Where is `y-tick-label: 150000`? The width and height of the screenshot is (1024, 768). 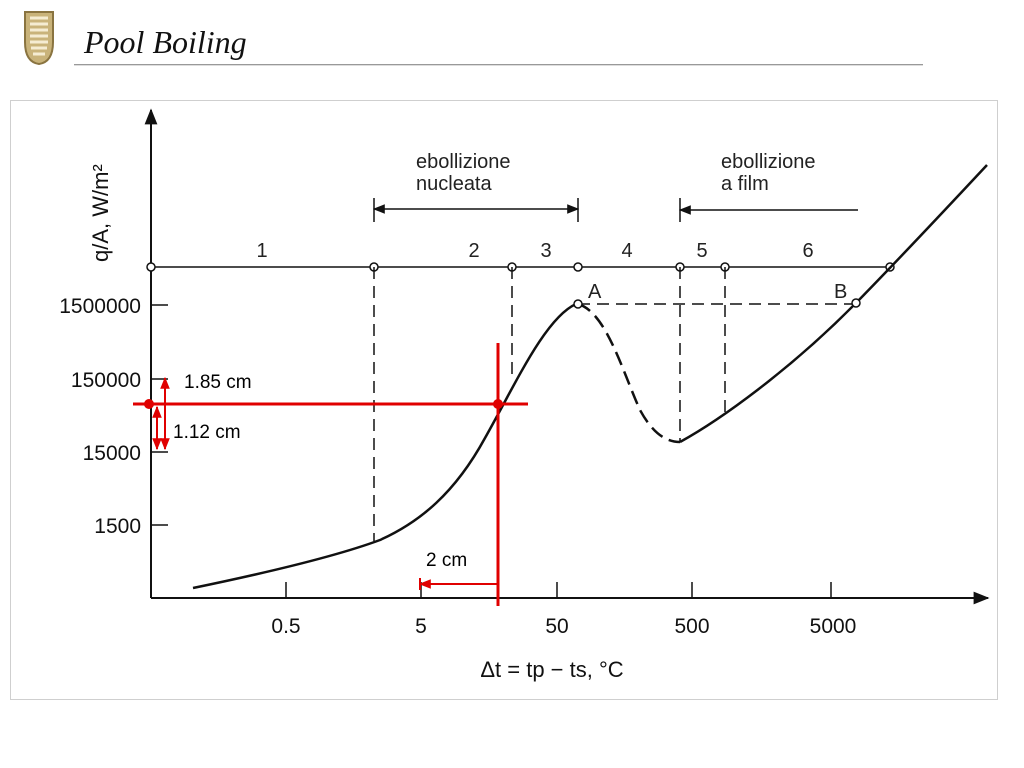
y-tick-label: 150000 is located at coordinates (106, 380).